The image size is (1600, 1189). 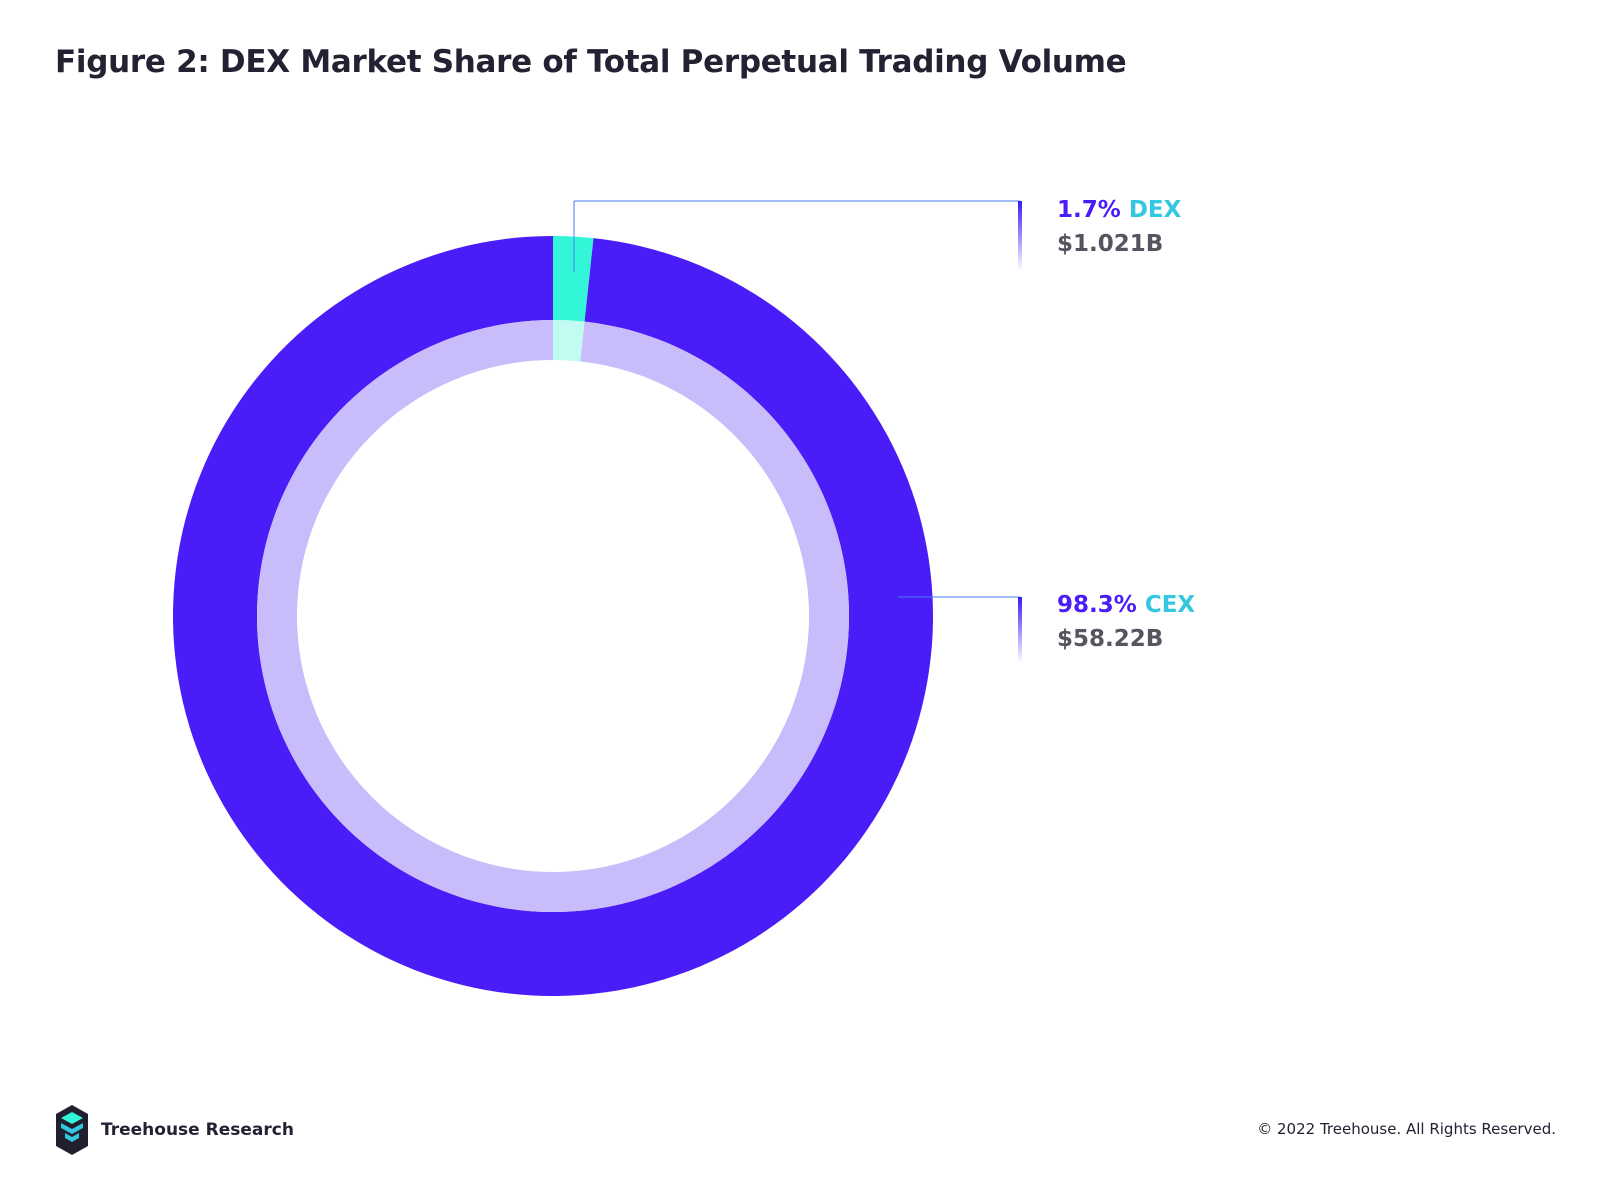 What do you see at coordinates (1119, 227) in the screenshot?
I see `slice-label-dex: 1.7% DEX $1.021B` at bounding box center [1119, 227].